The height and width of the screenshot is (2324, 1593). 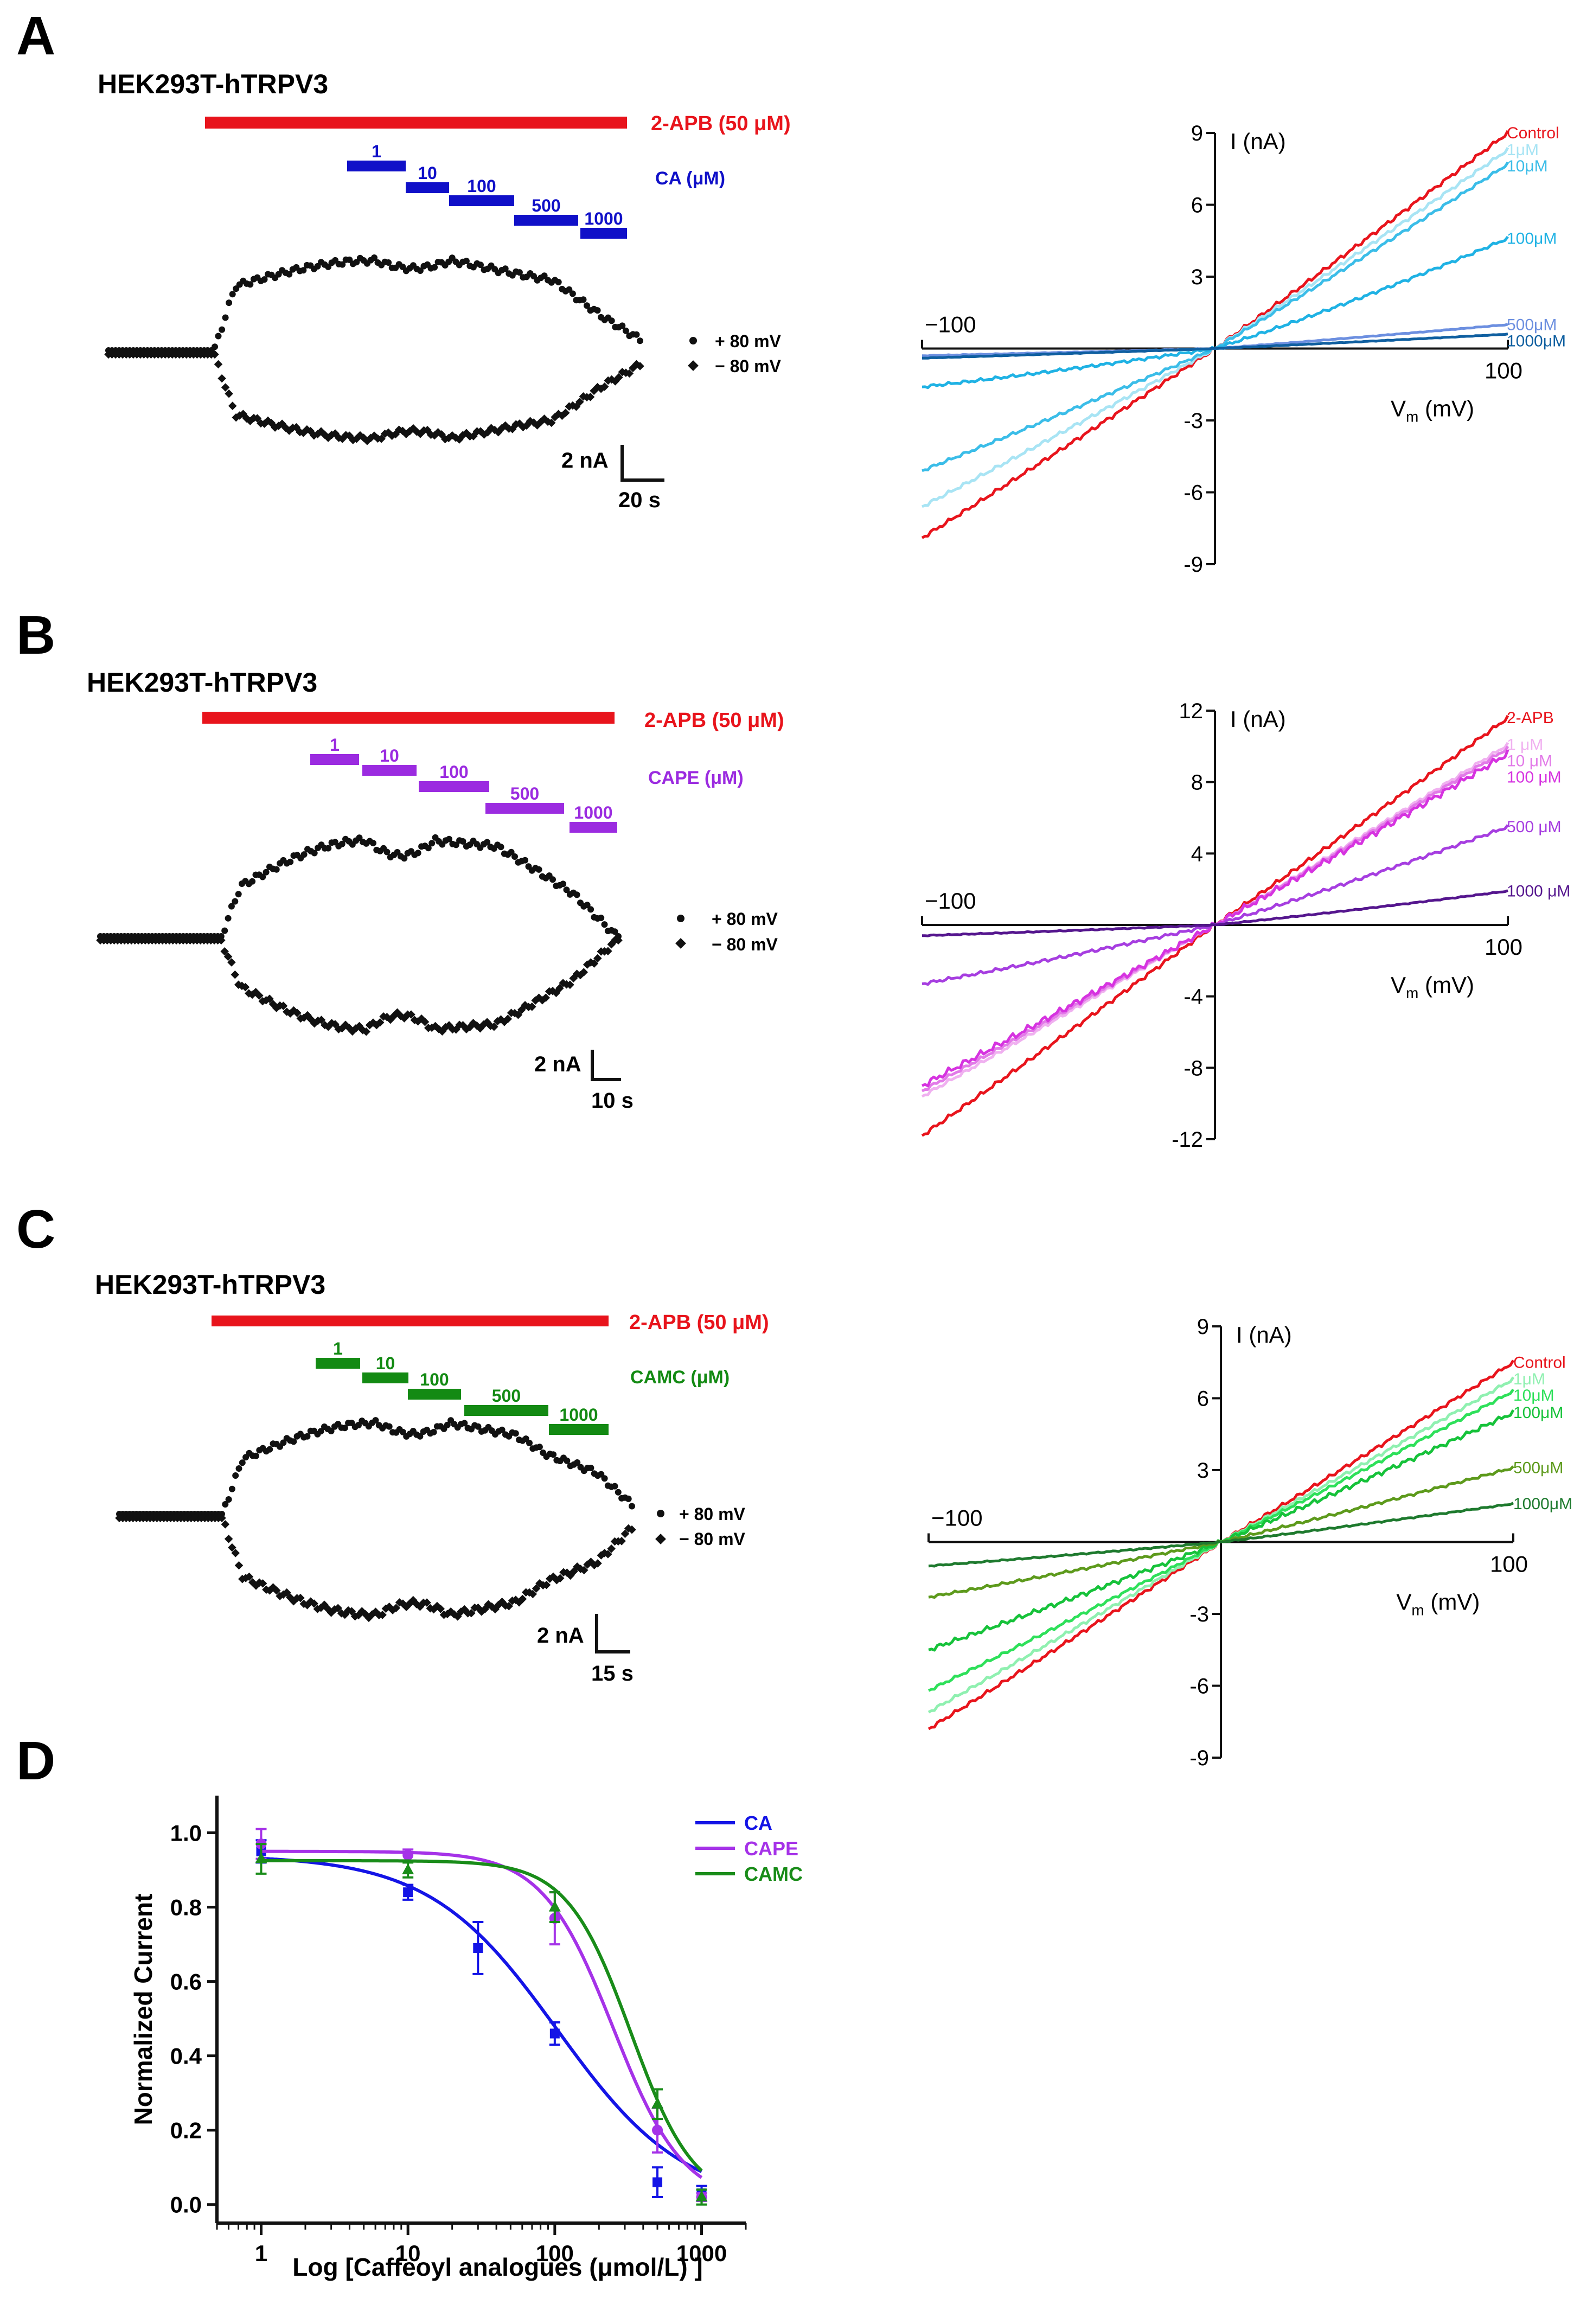 What do you see at coordinates (593, 812) in the screenshot?
I see `conc-label-1000: 1000` at bounding box center [593, 812].